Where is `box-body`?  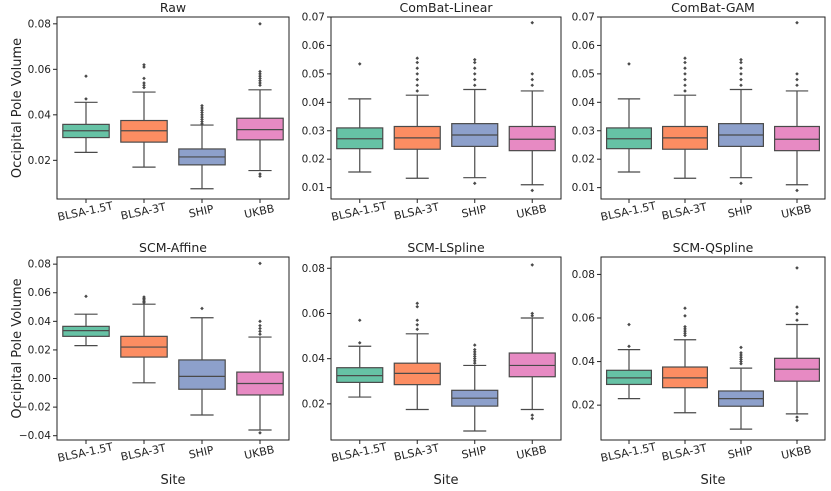
box-body is located at coordinates (202, 374).